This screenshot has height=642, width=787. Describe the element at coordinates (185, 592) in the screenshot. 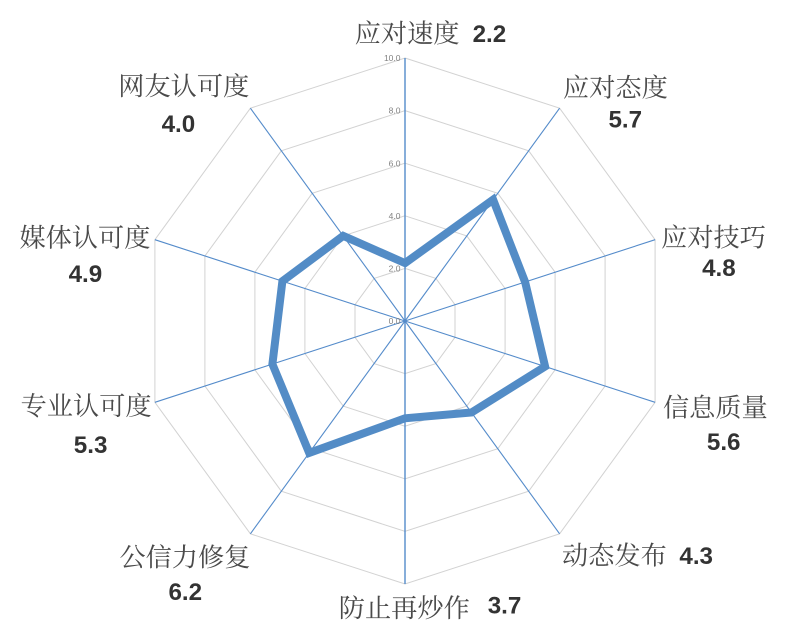

I see `svg-text: 6.2` at that location.